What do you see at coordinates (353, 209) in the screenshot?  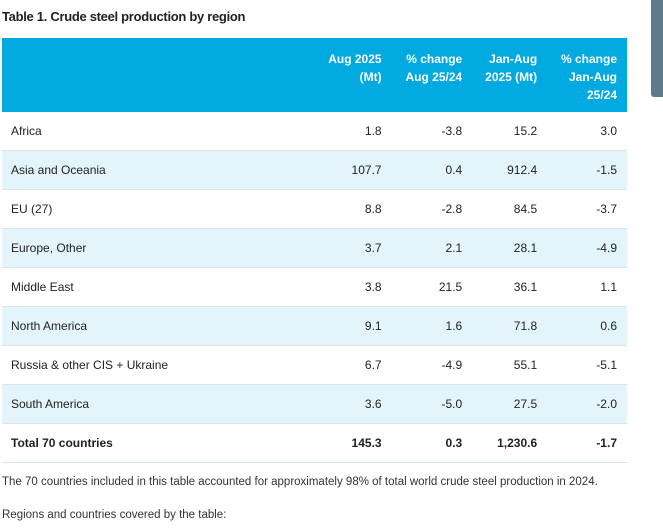 I see `value-cell: 8.8` at bounding box center [353, 209].